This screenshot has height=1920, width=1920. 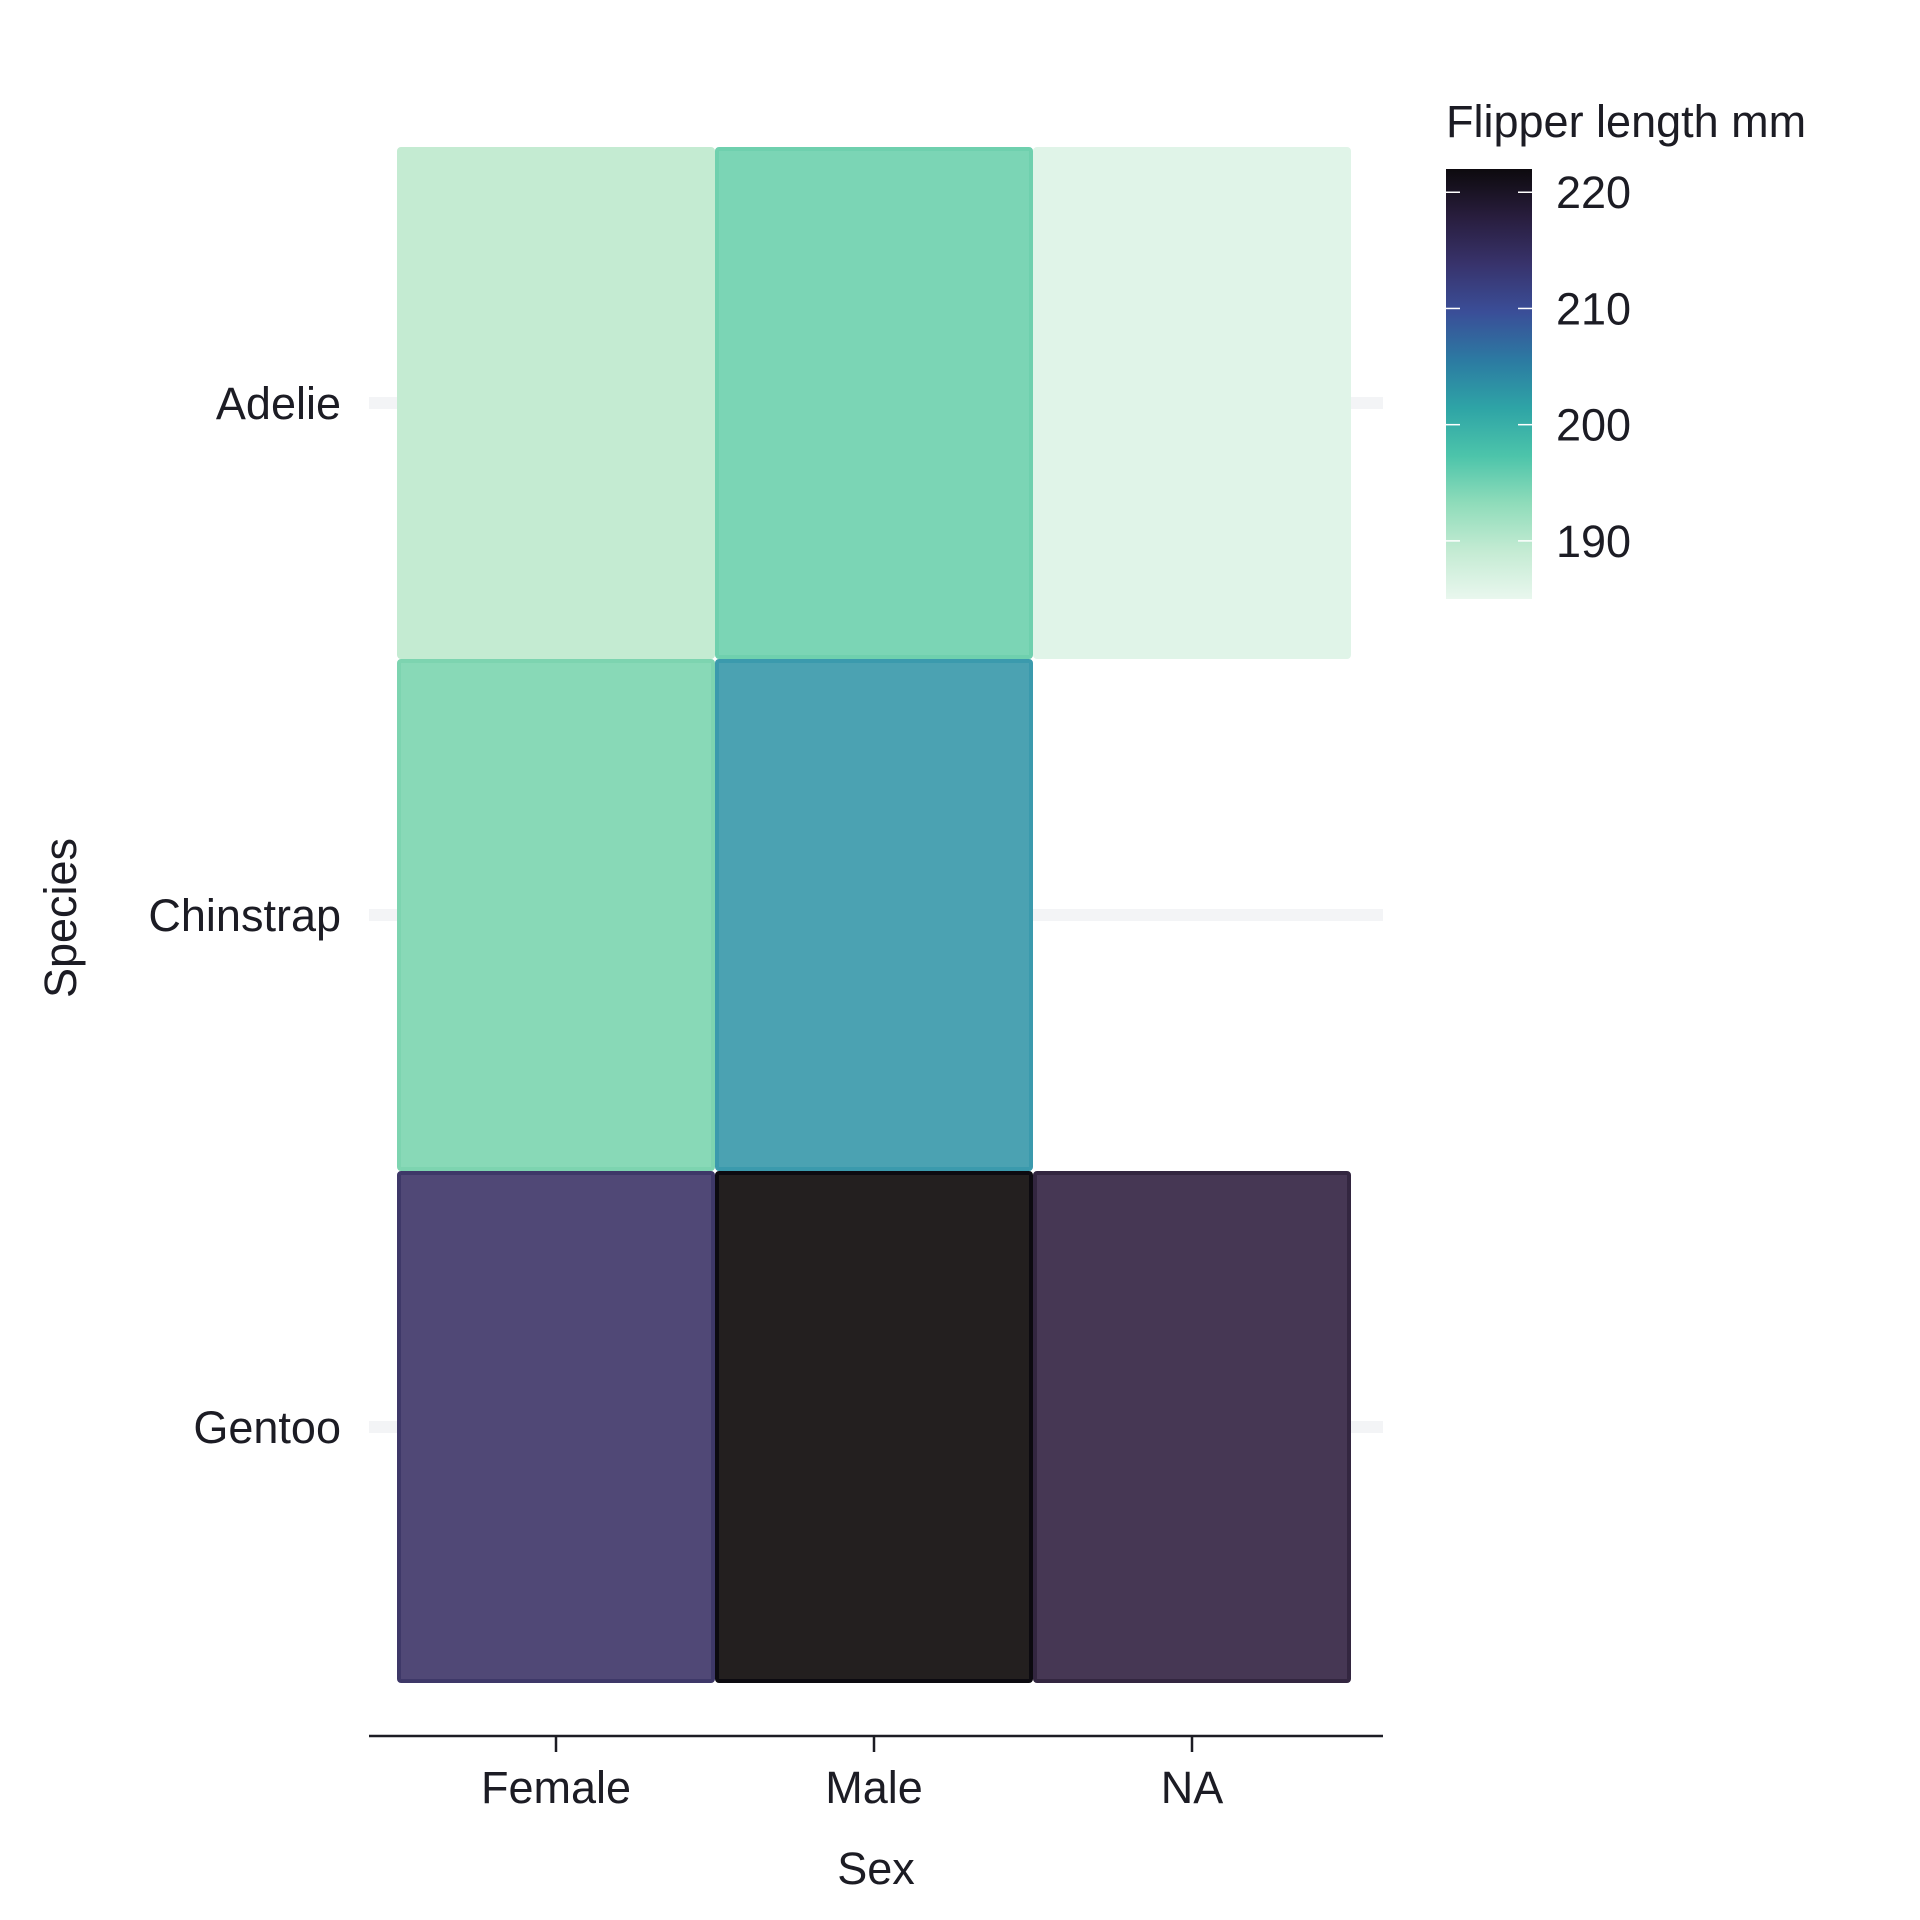 What do you see at coordinates (1593, 541) in the screenshot?
I see `colorbar-label-190: 190` at bounding box center [1593, 541].